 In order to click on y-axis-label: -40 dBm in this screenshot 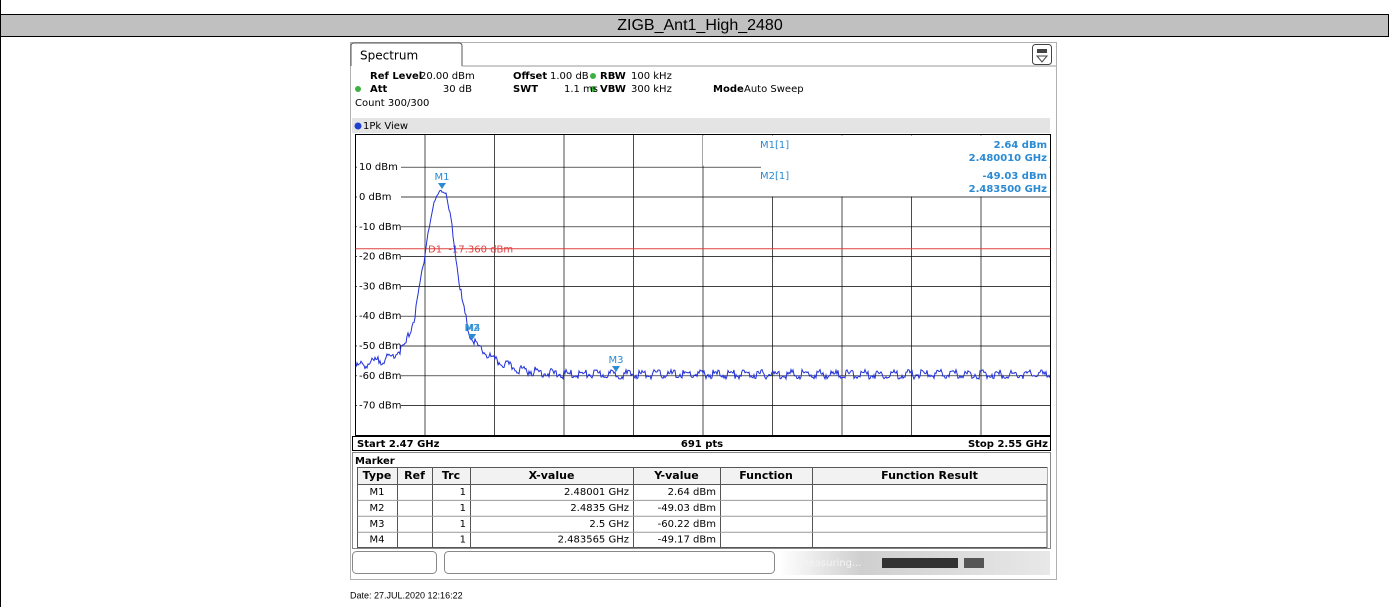, I will do `click(380, 316)`.